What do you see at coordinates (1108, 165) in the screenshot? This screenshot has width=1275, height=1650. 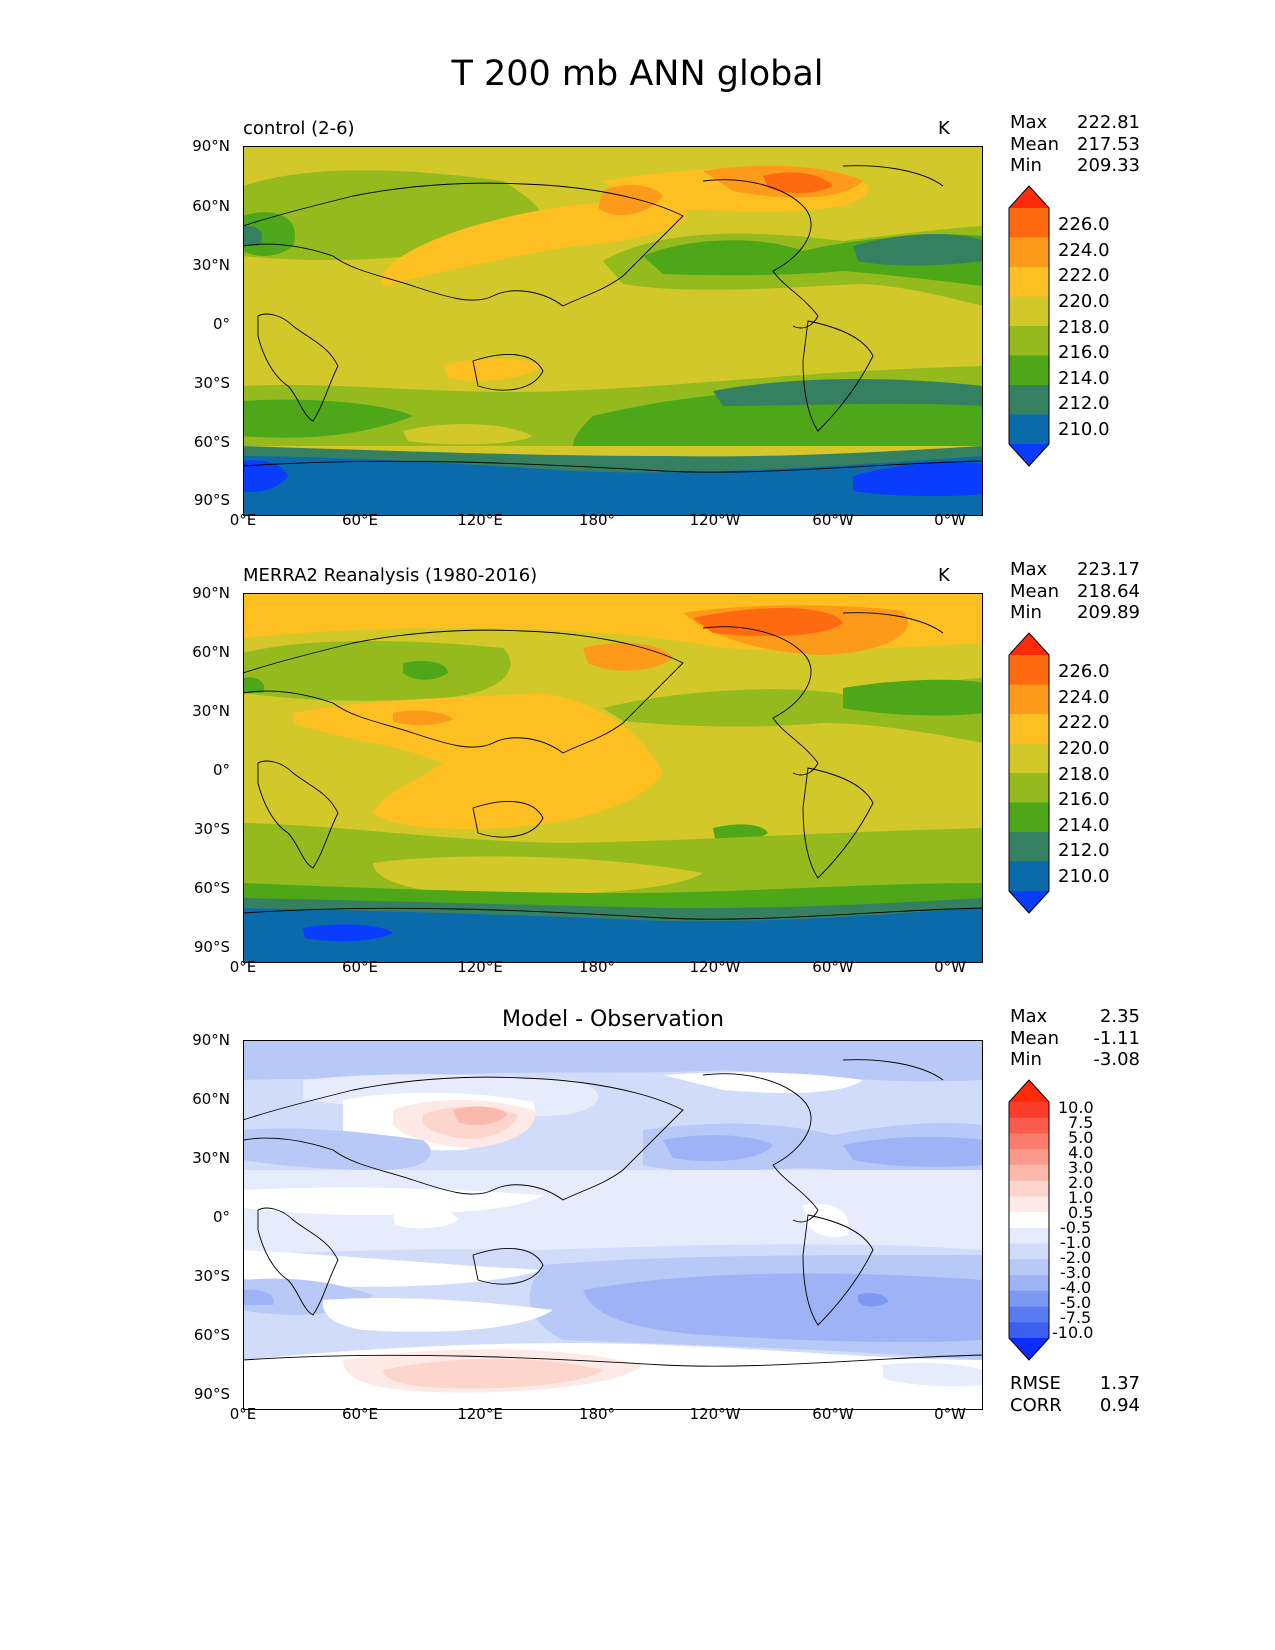 I see `stat-min: 209.33` at bounding box center [1108, 165].